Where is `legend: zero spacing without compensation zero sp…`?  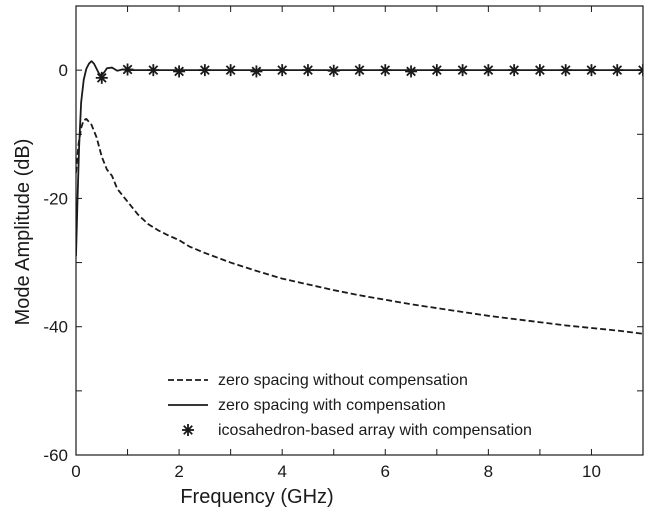 legend: zero spacing without compensation zero sp… is located at coordinates (350, 405).